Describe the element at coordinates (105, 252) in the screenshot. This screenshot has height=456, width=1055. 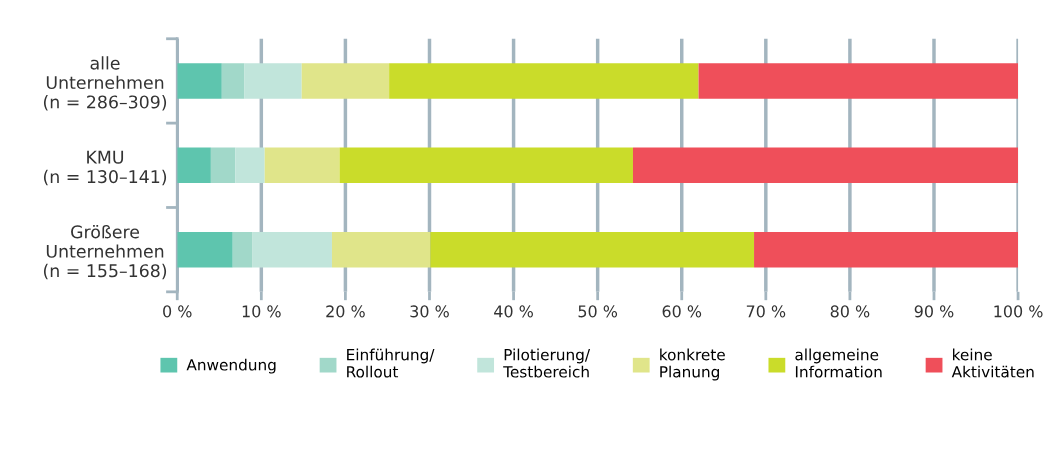
I see `y-tick-label: Größere Unternehmen (n = 155–168)` at that location.